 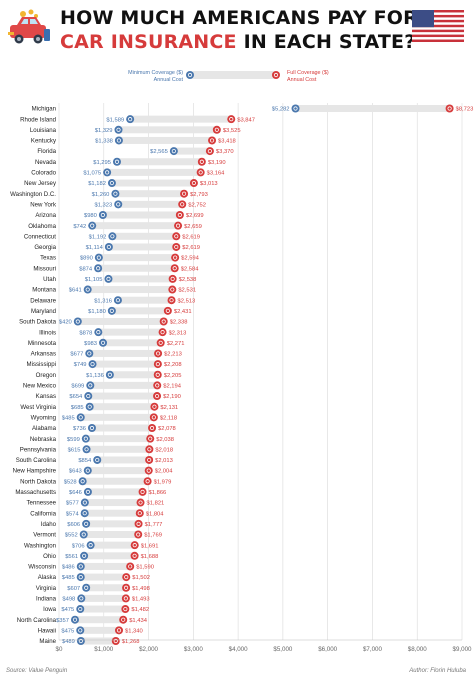 I want to click on table-row: Vermont $552 $1,769, so click(x=97, y=534).